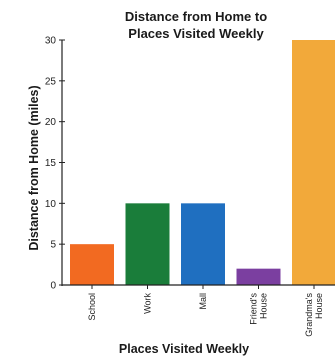 This screenshot has height=359, width=335. Describe the element at coordinates (51, 163) in the screenshot. I see `y-tick-label: 15` at that location.